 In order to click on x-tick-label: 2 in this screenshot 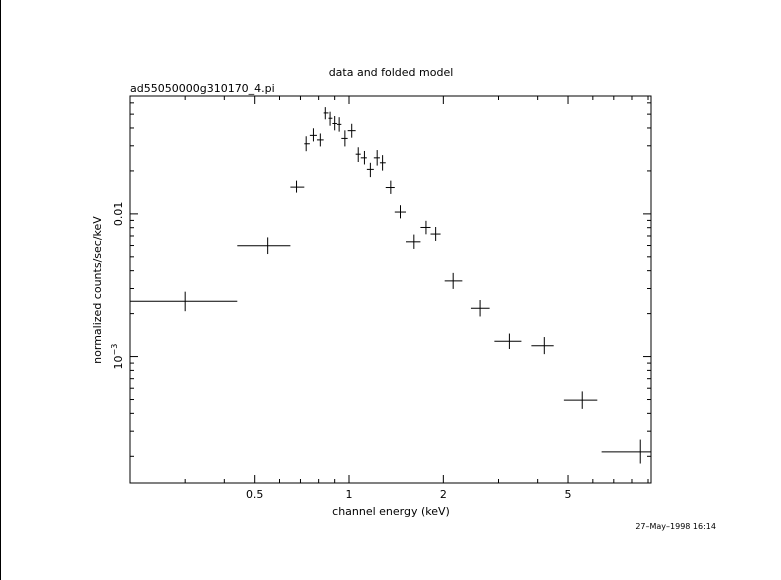, I will do `click(443, 494)`.